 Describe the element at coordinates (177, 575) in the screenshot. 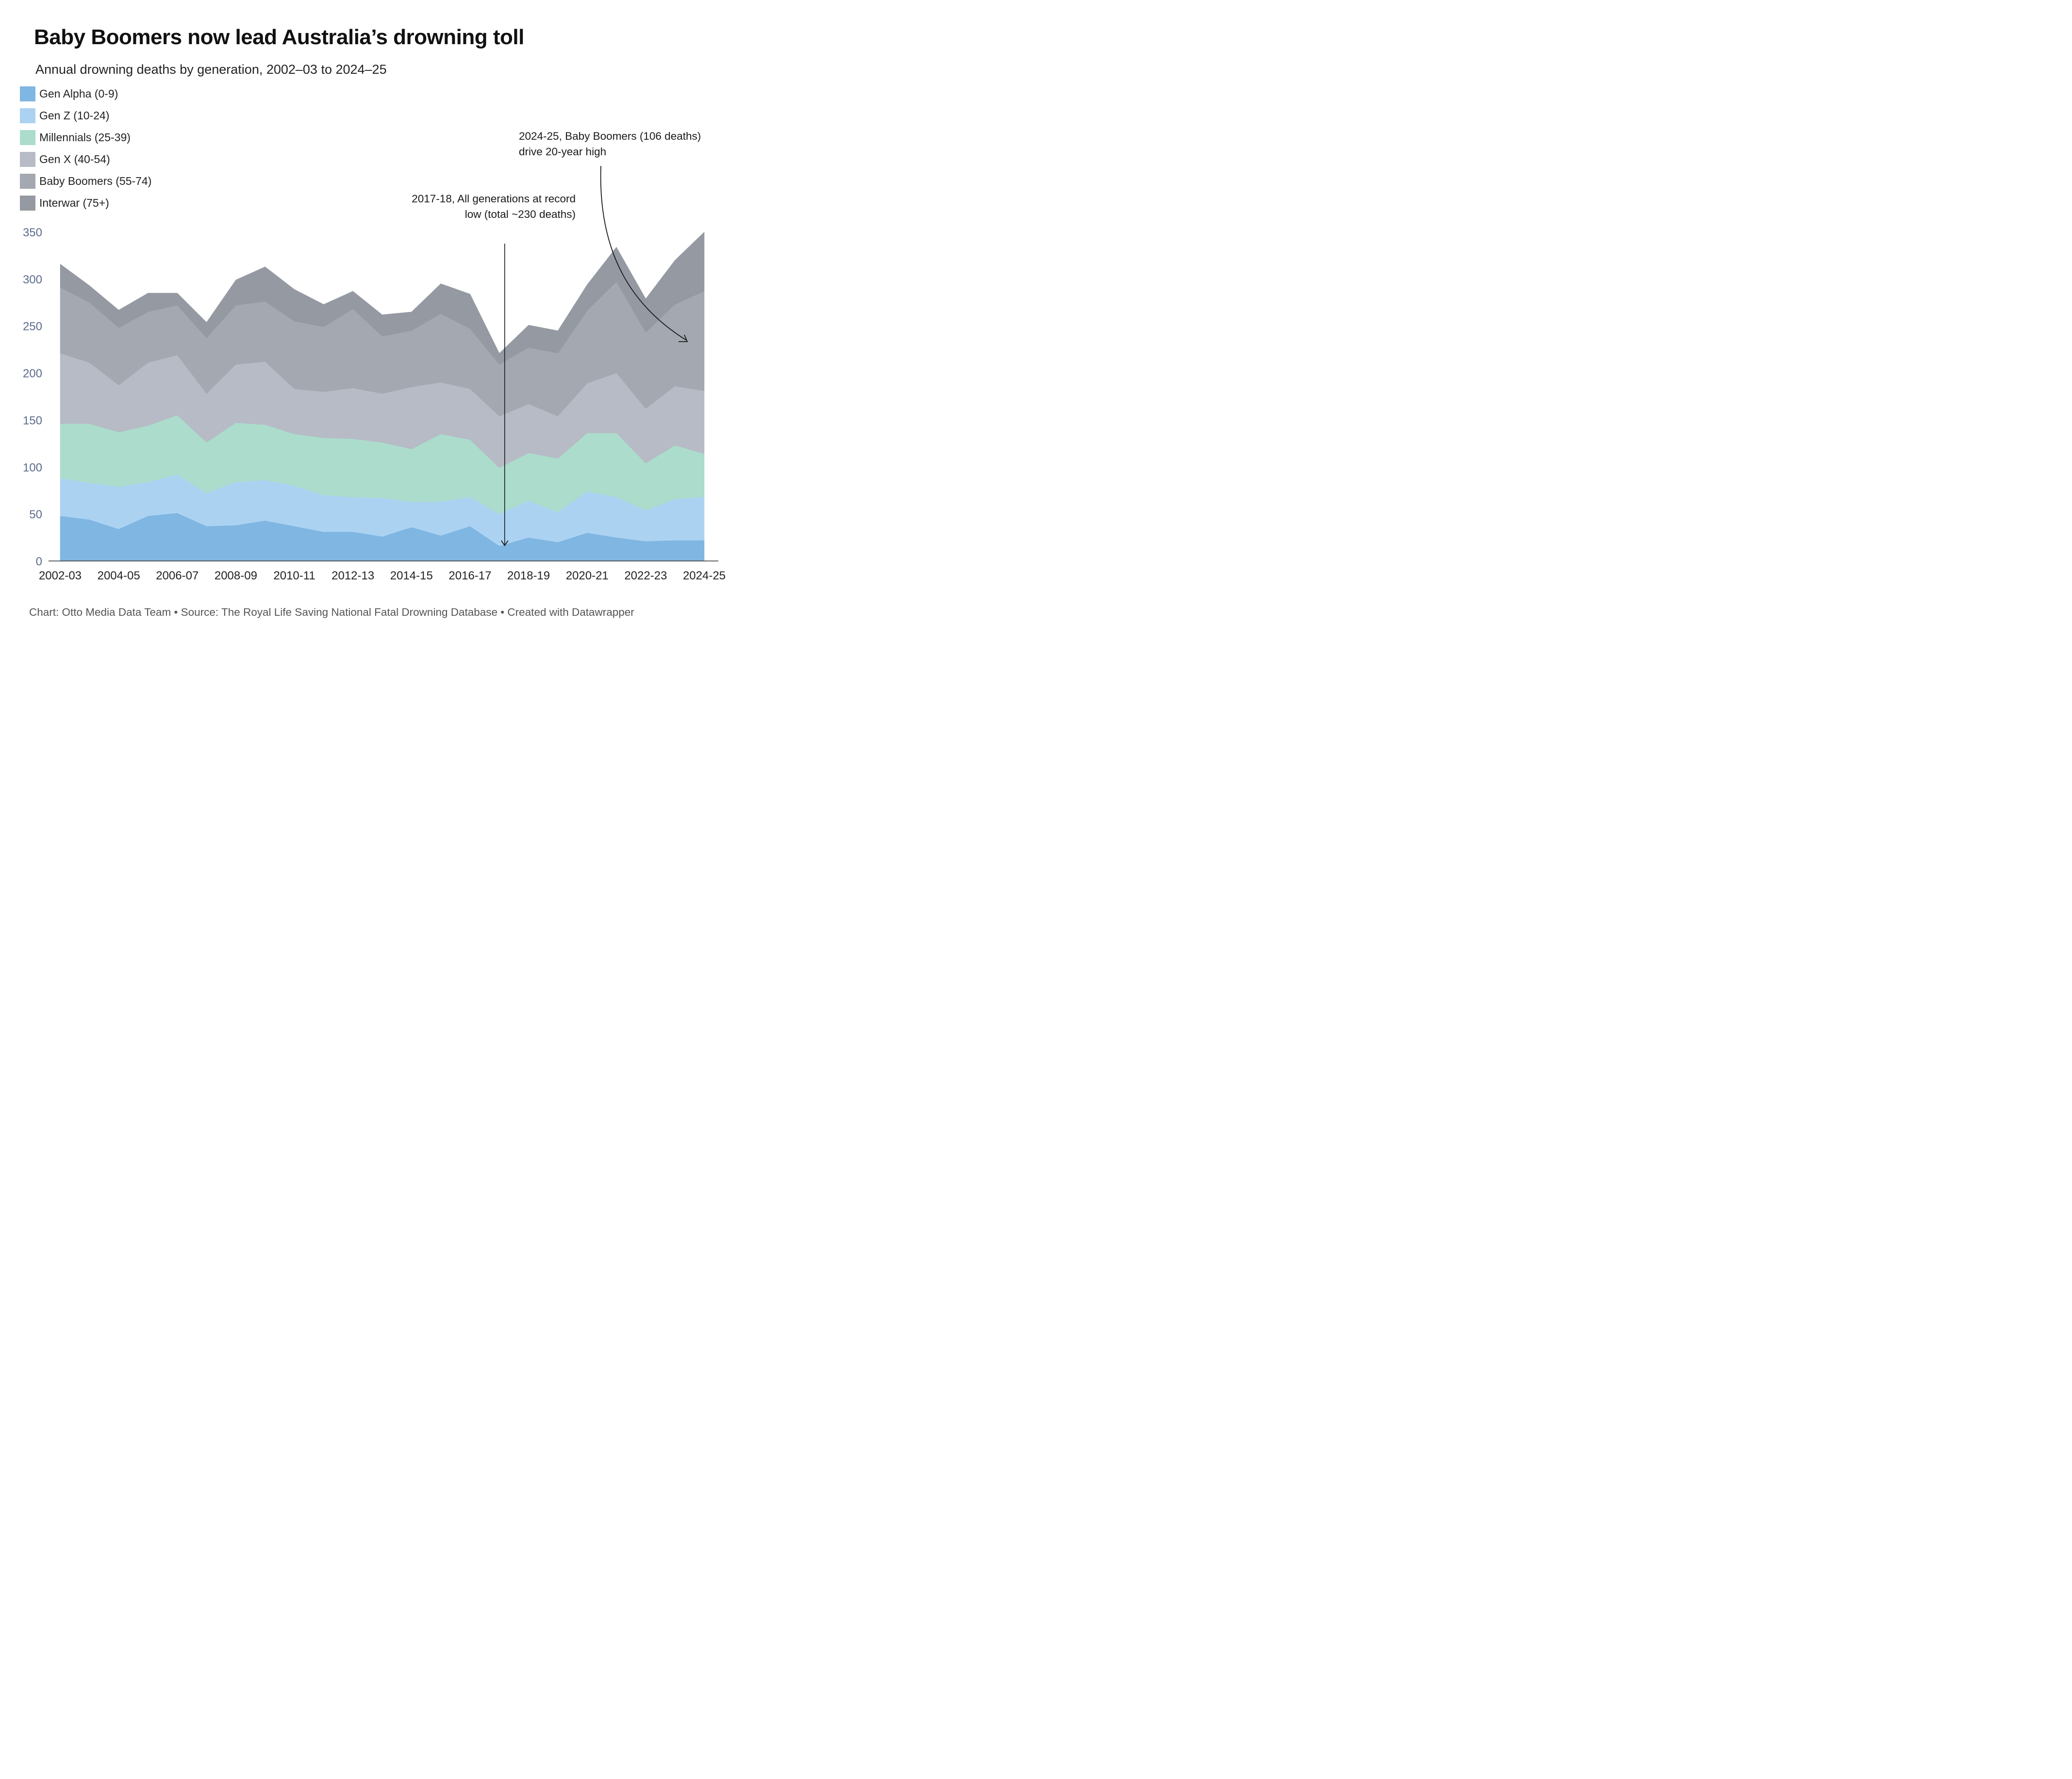

I see `x-tick-label: 2006-07` at that location.